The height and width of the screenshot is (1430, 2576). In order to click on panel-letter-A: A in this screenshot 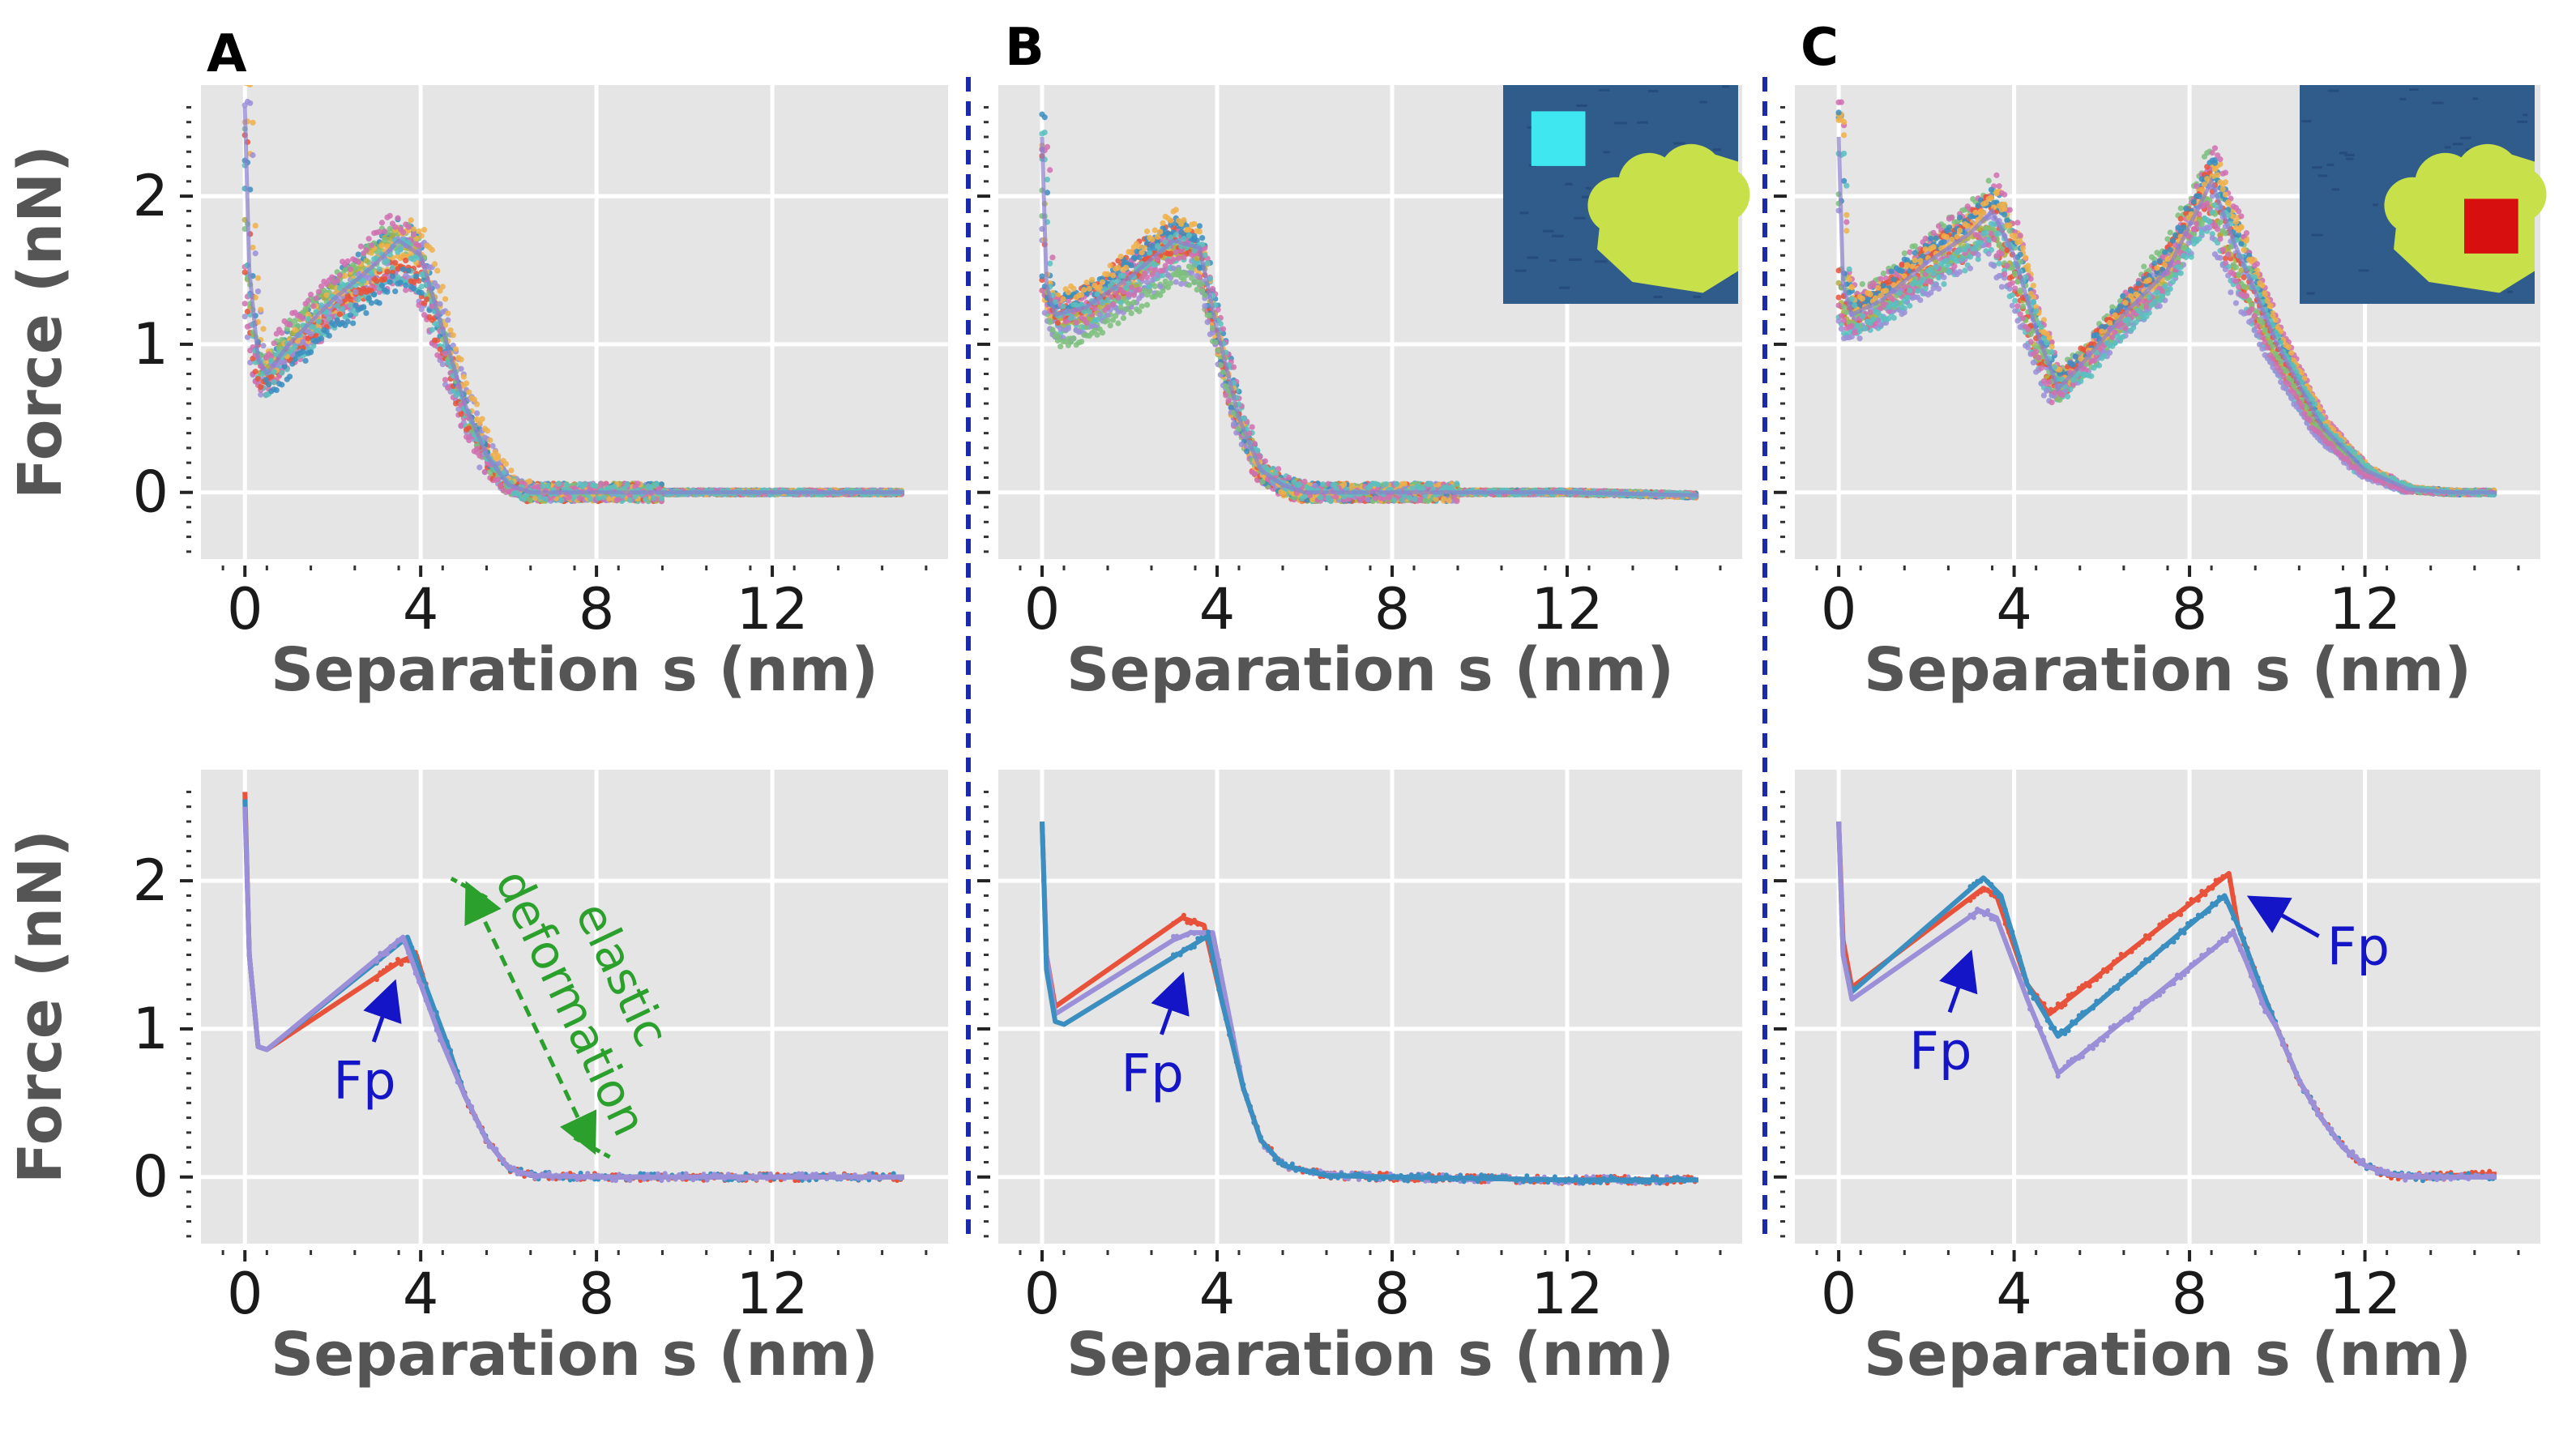, I will do `click(227, 54)`.